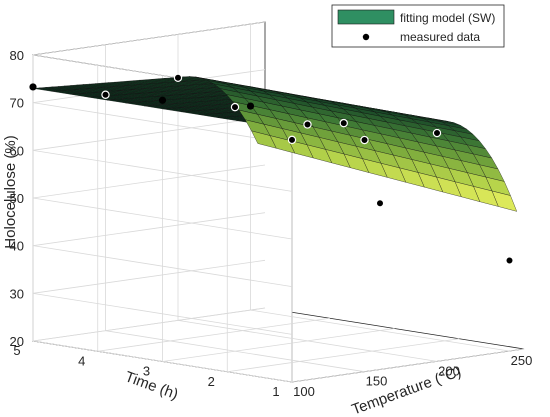 This screenshot has width=550, height=417. I want to click on z-tick-label: 50, so click(17, 198).